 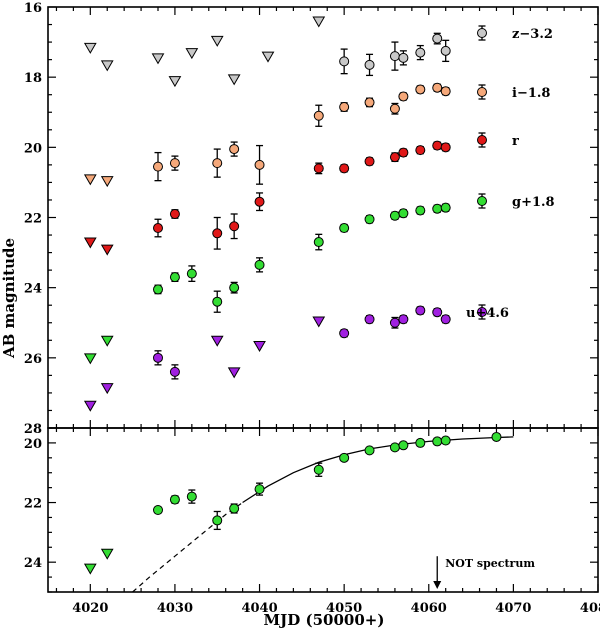 I want to click on bottom-y-tick-label: 20, so click(x=33, y=444).